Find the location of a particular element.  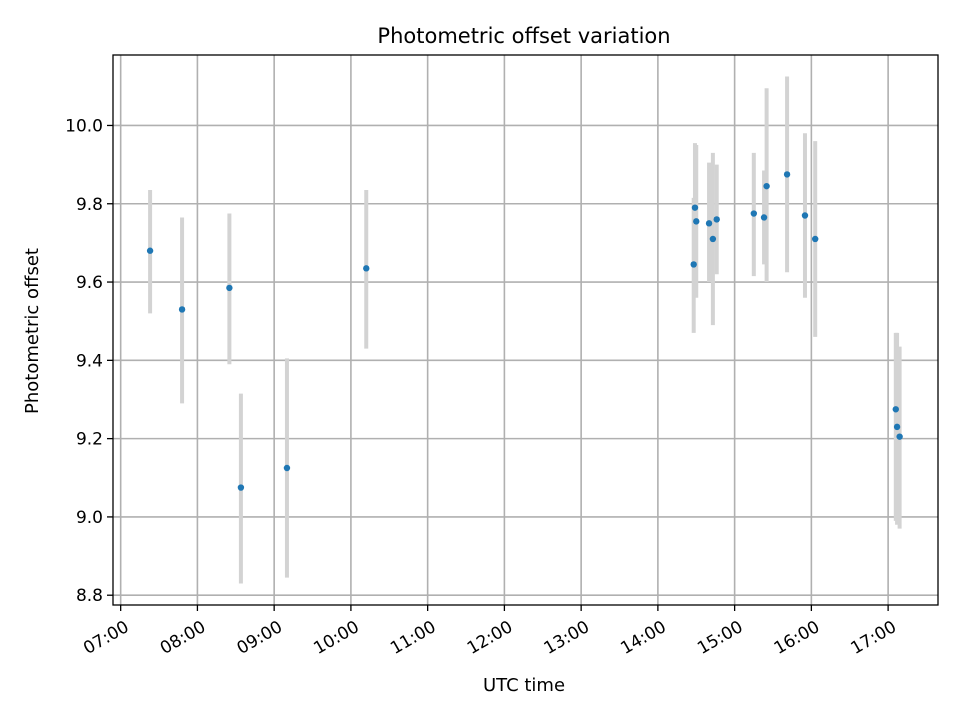

y-tick-label: 9.8 is located at coordinates (89, 205).